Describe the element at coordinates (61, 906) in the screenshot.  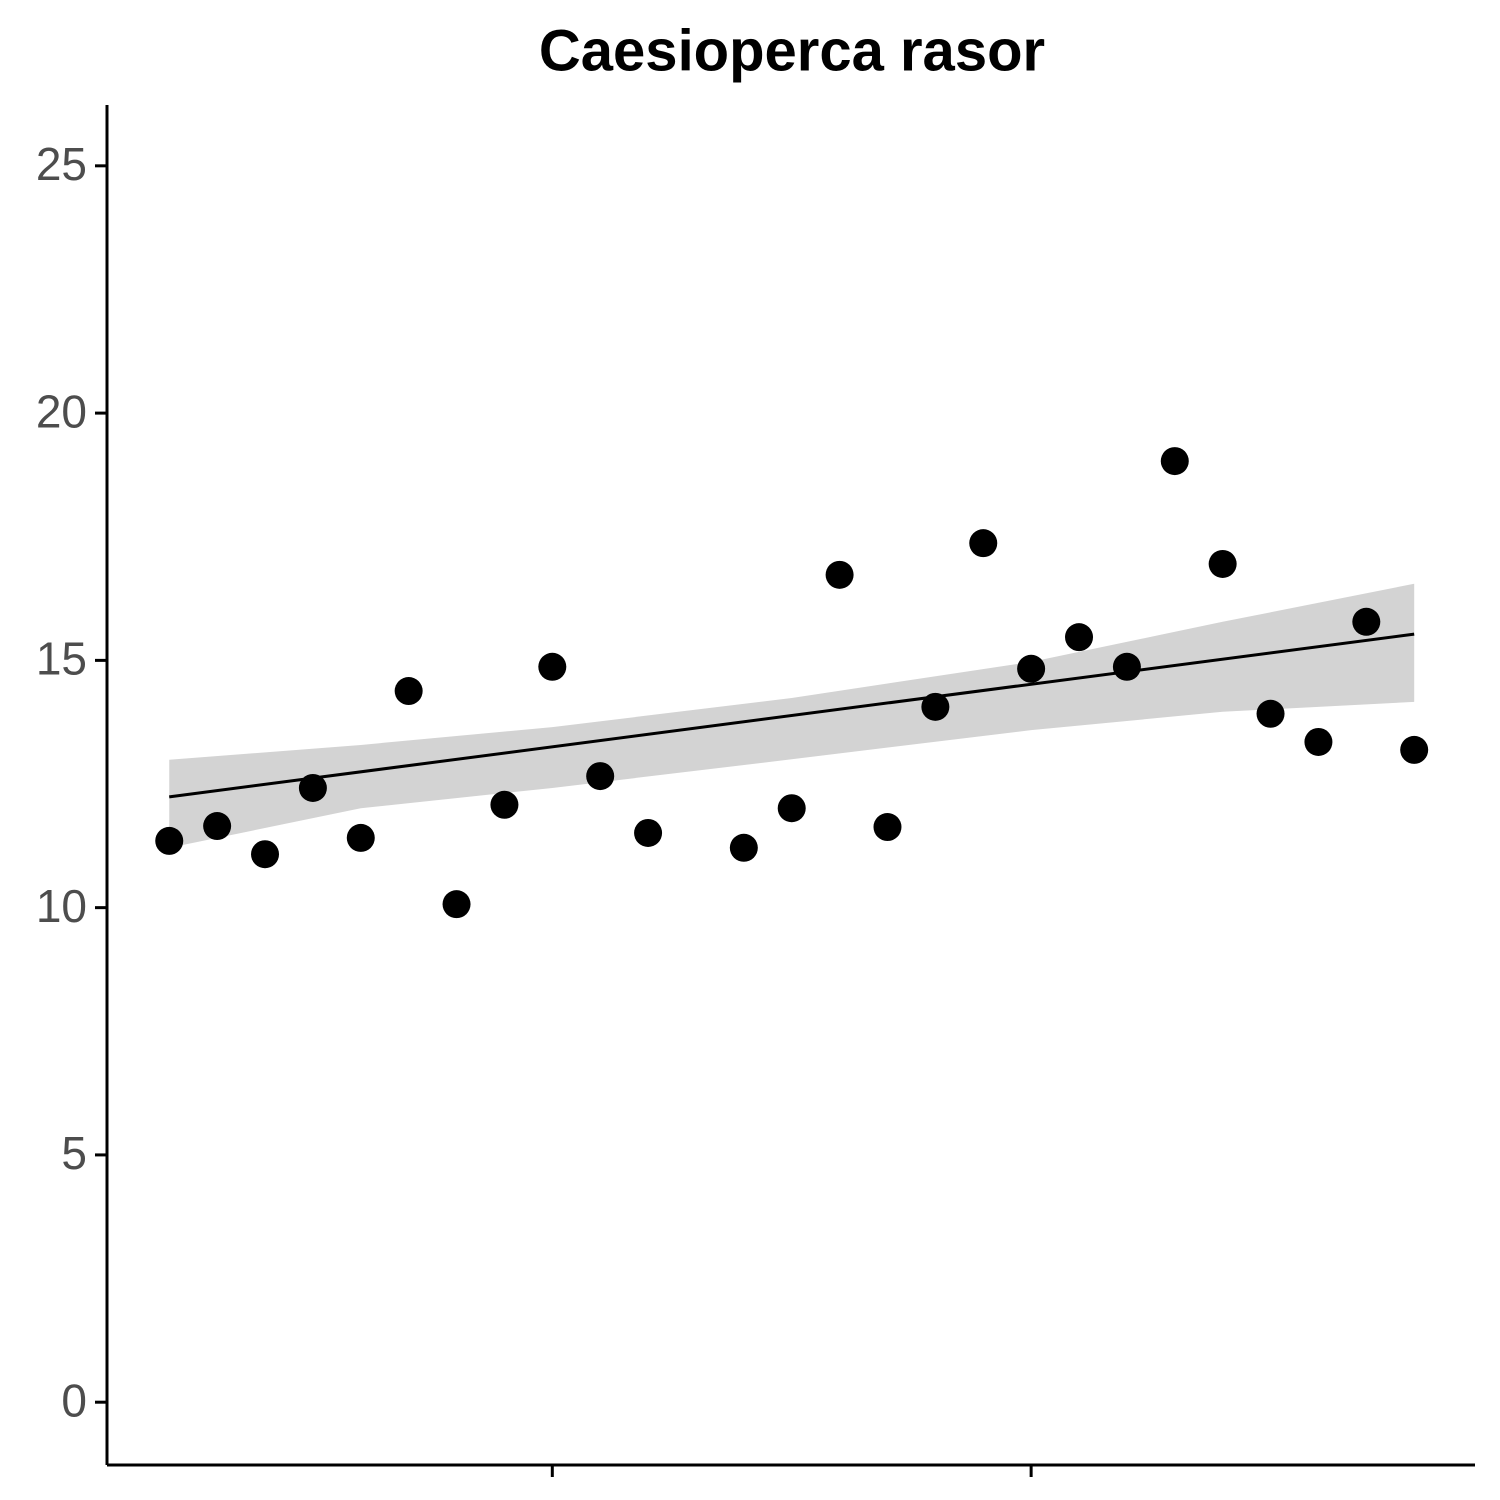
I see `y-tick-label: 10` at that location.